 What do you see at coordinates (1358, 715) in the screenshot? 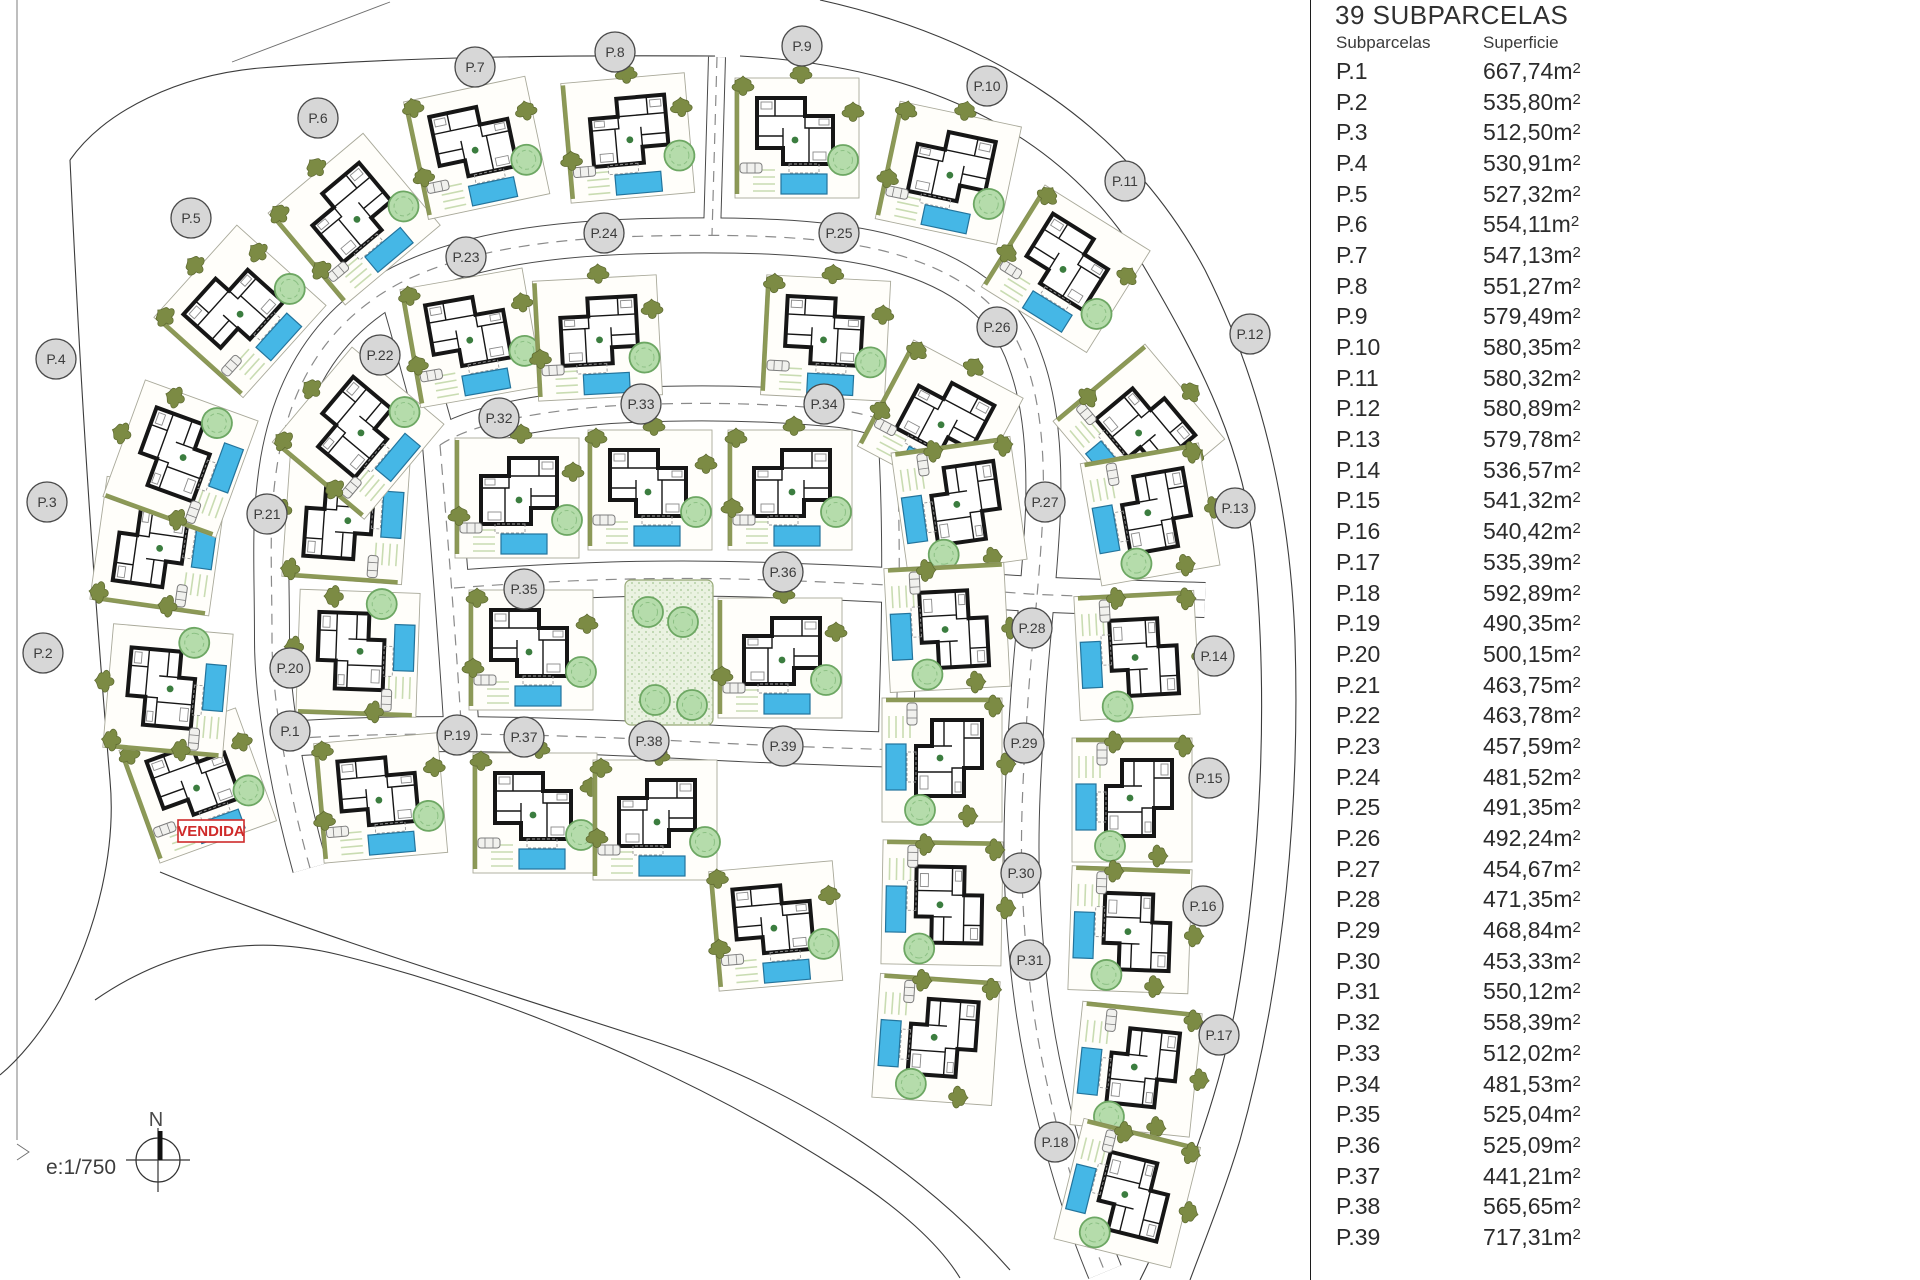
I see `row-subparcel-name: P.22` at bounding box center [1358, 715].